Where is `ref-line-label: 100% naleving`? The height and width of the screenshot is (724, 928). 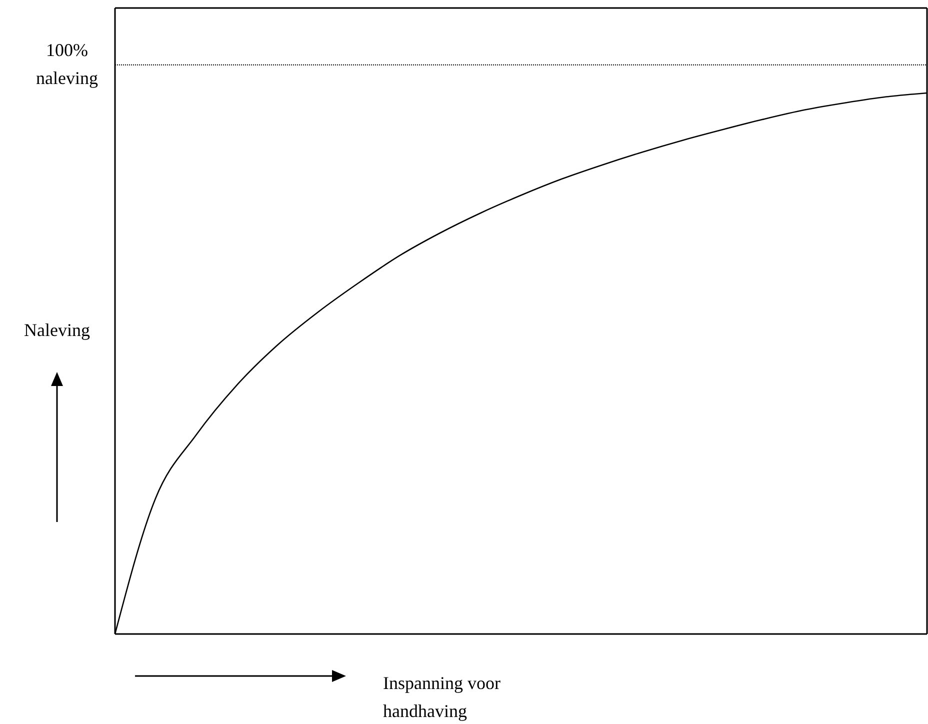 ref-line-label: 100% naleving is located at coordinates (67, 64).